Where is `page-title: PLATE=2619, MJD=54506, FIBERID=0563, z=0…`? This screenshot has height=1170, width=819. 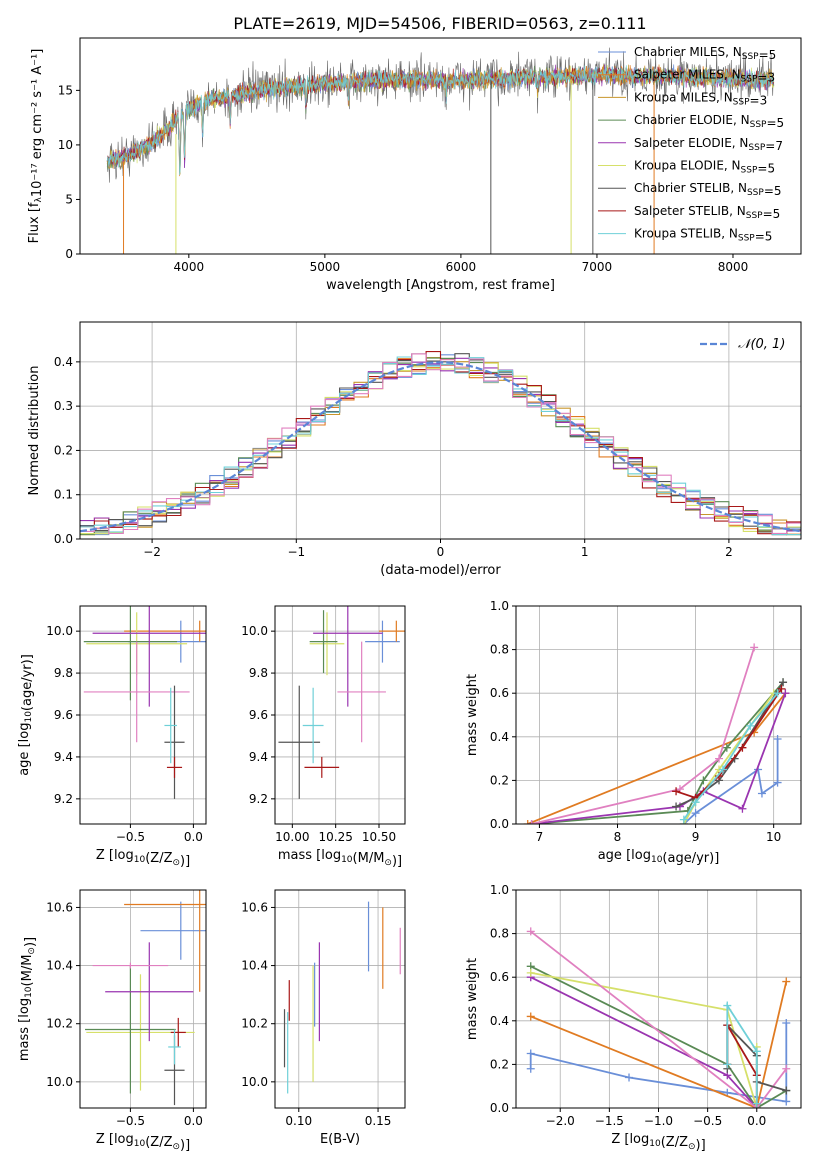
page-title: PLATE=2619, MJD=54506, FIBERID=0563, z=0… is located at coordinates (439, 23).